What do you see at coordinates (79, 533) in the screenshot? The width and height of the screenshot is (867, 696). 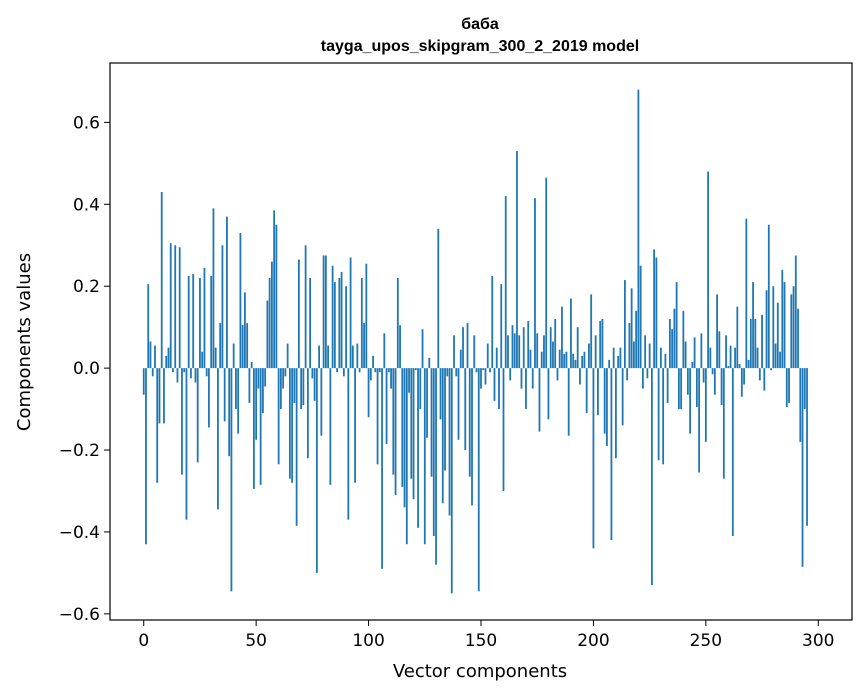 I see `y-tick-label: −0.4` at bounding box center [79, 533].